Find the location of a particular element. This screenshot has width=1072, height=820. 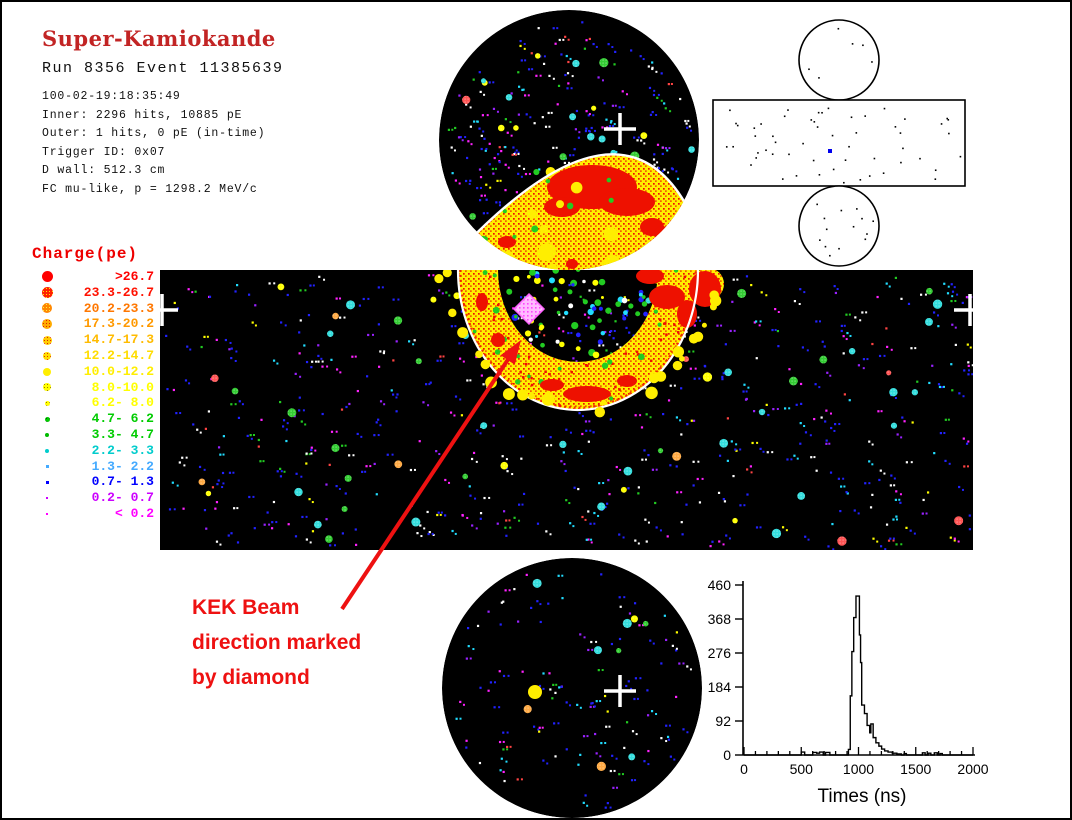

run-event-line: Run 8356 Event 11385639 is located at coordinates (163, 68).